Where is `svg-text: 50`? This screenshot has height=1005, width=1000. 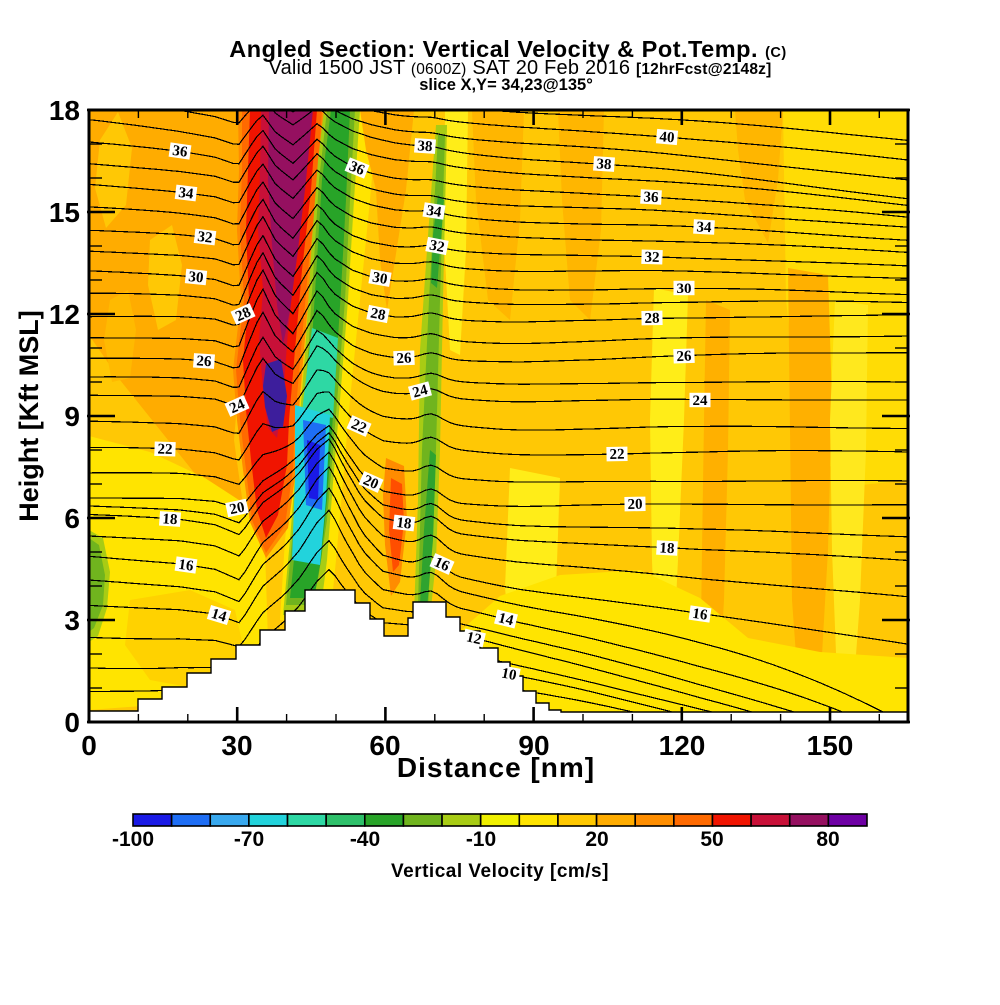
svg-text: 50 is located at coordinates (711, 839).